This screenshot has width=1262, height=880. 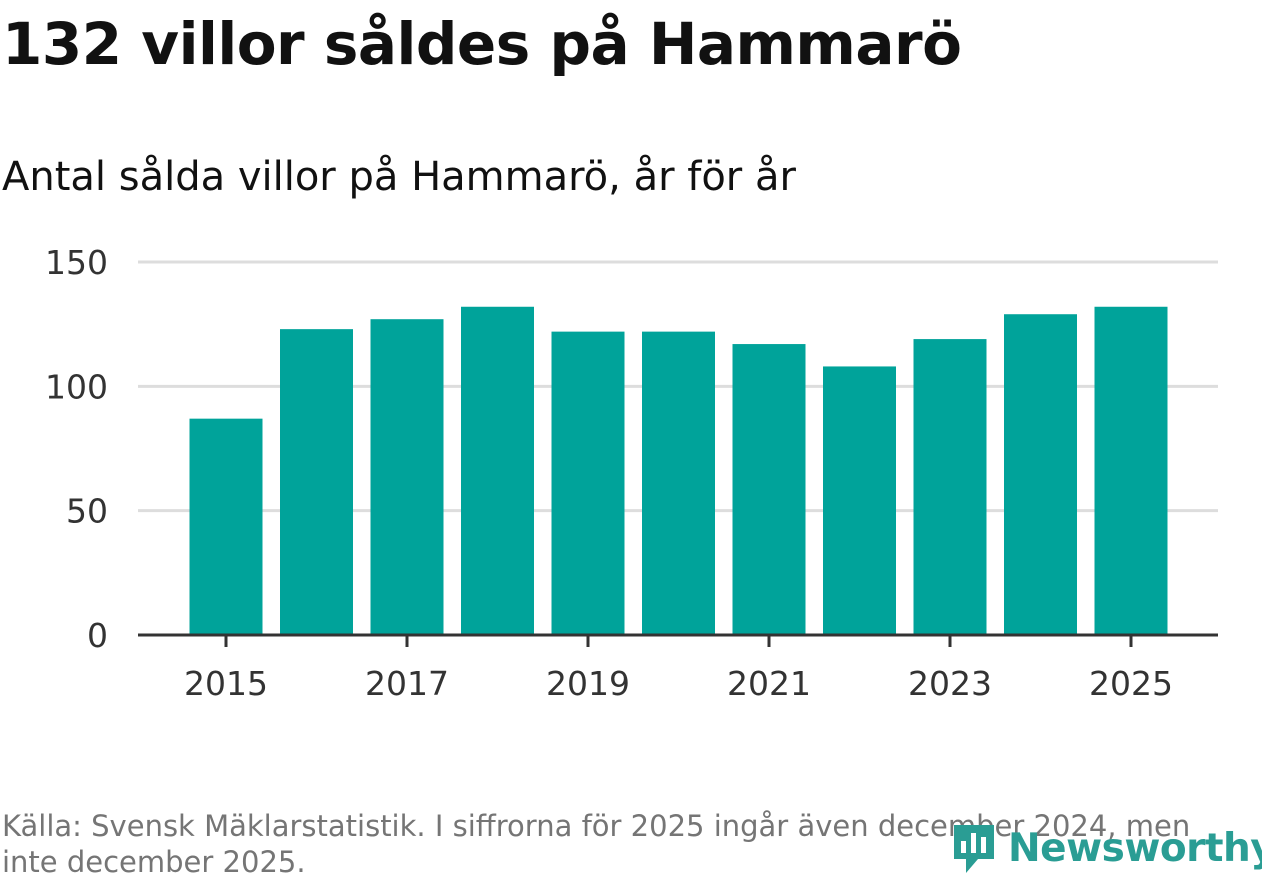 I want to click on x-axis-ticks: 2015 2017 2019 2021 2023 2025, so click(x=678, y=667).